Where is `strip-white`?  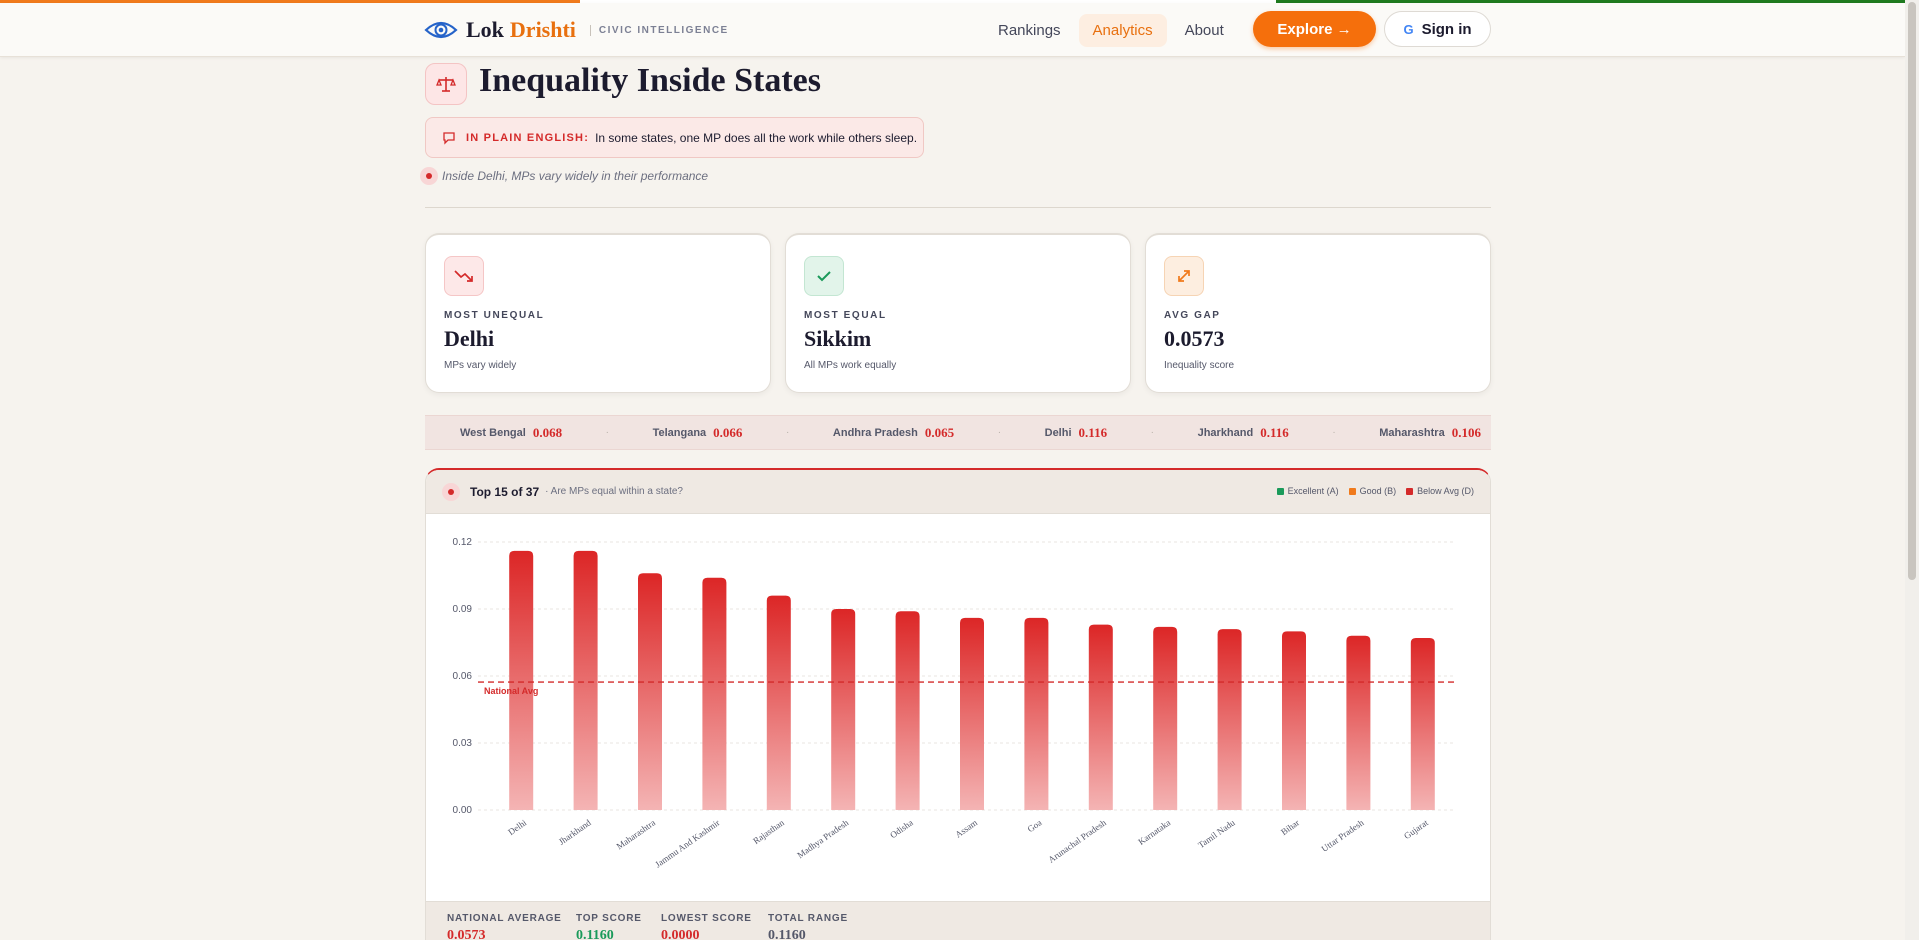 strip-white is located at coordinates (928, 1).